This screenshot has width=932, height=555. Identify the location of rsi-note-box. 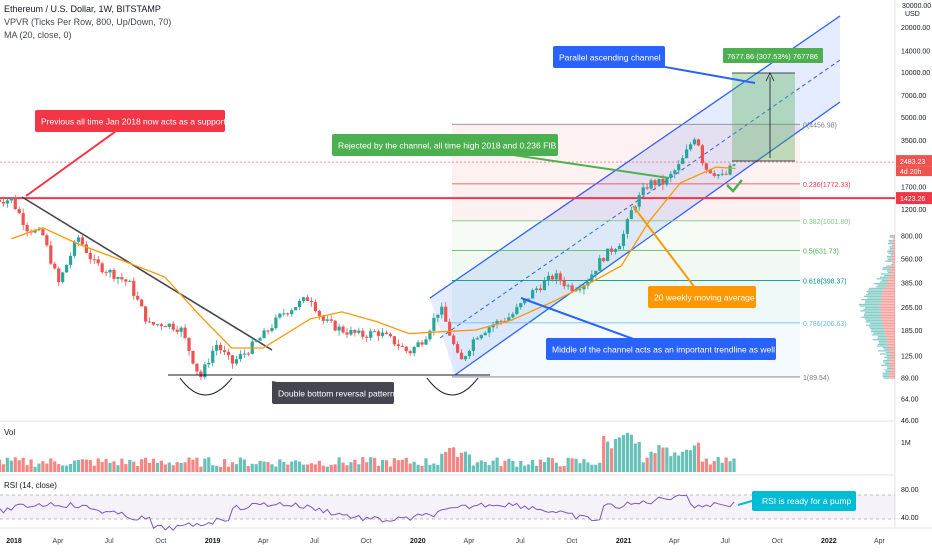
(804, 501).